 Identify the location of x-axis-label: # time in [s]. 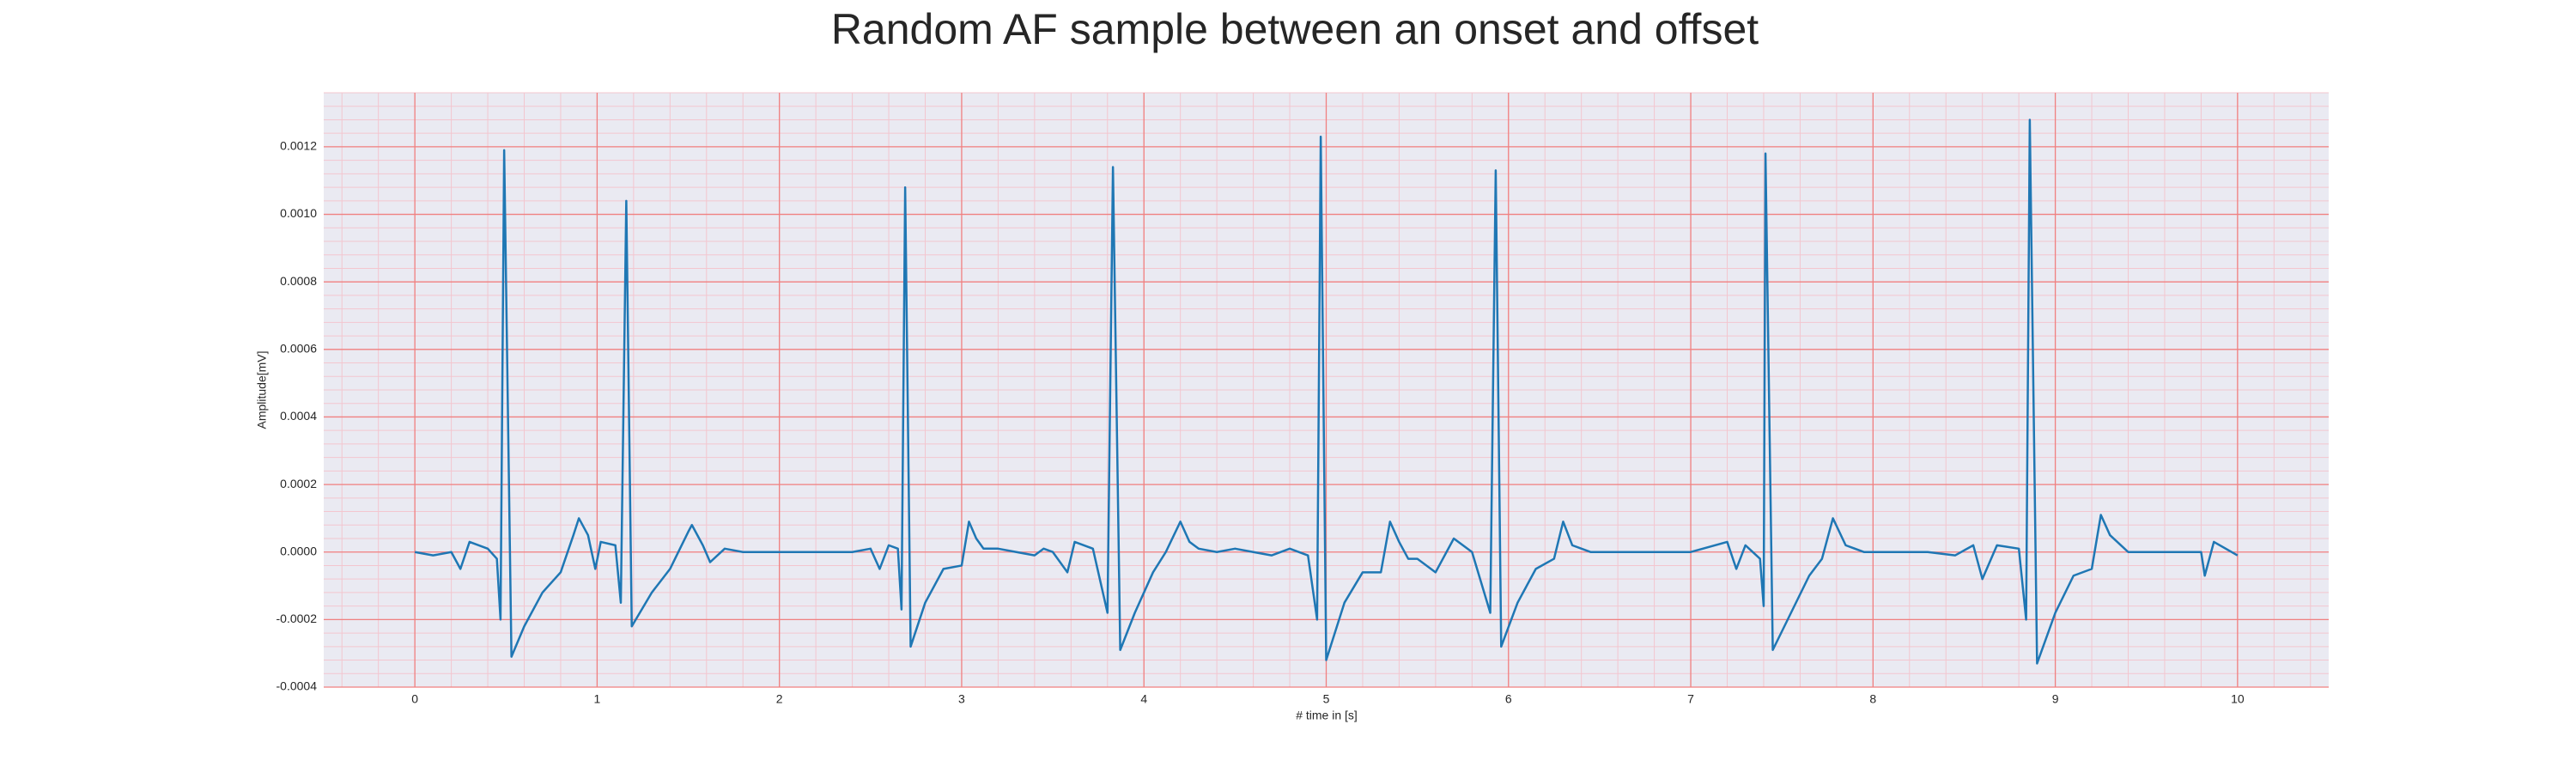
(1327, 715).